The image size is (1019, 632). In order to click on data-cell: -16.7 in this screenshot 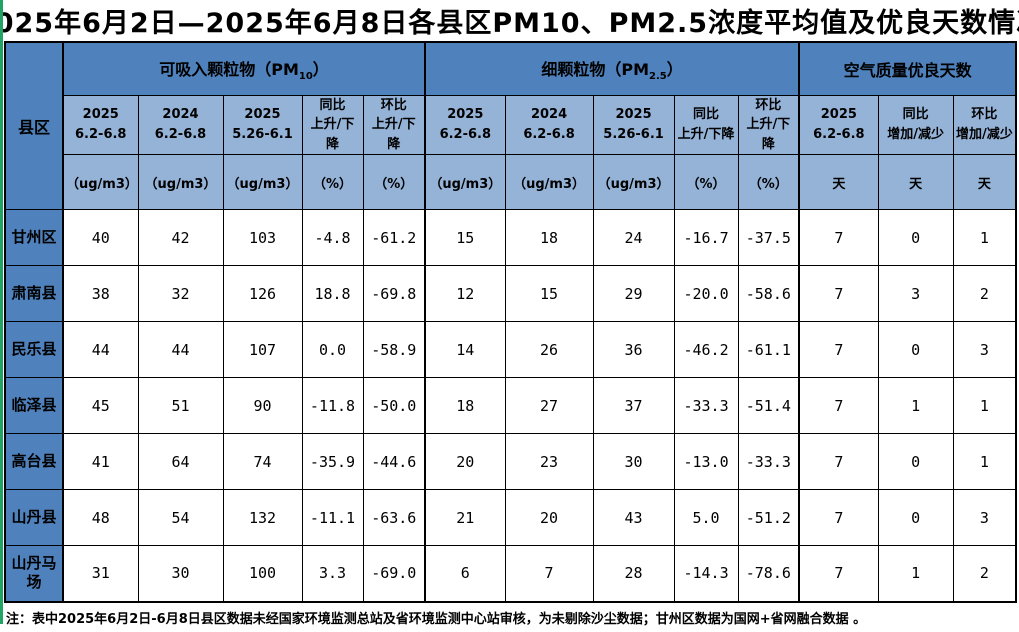, I will do `click(706, 237)`.